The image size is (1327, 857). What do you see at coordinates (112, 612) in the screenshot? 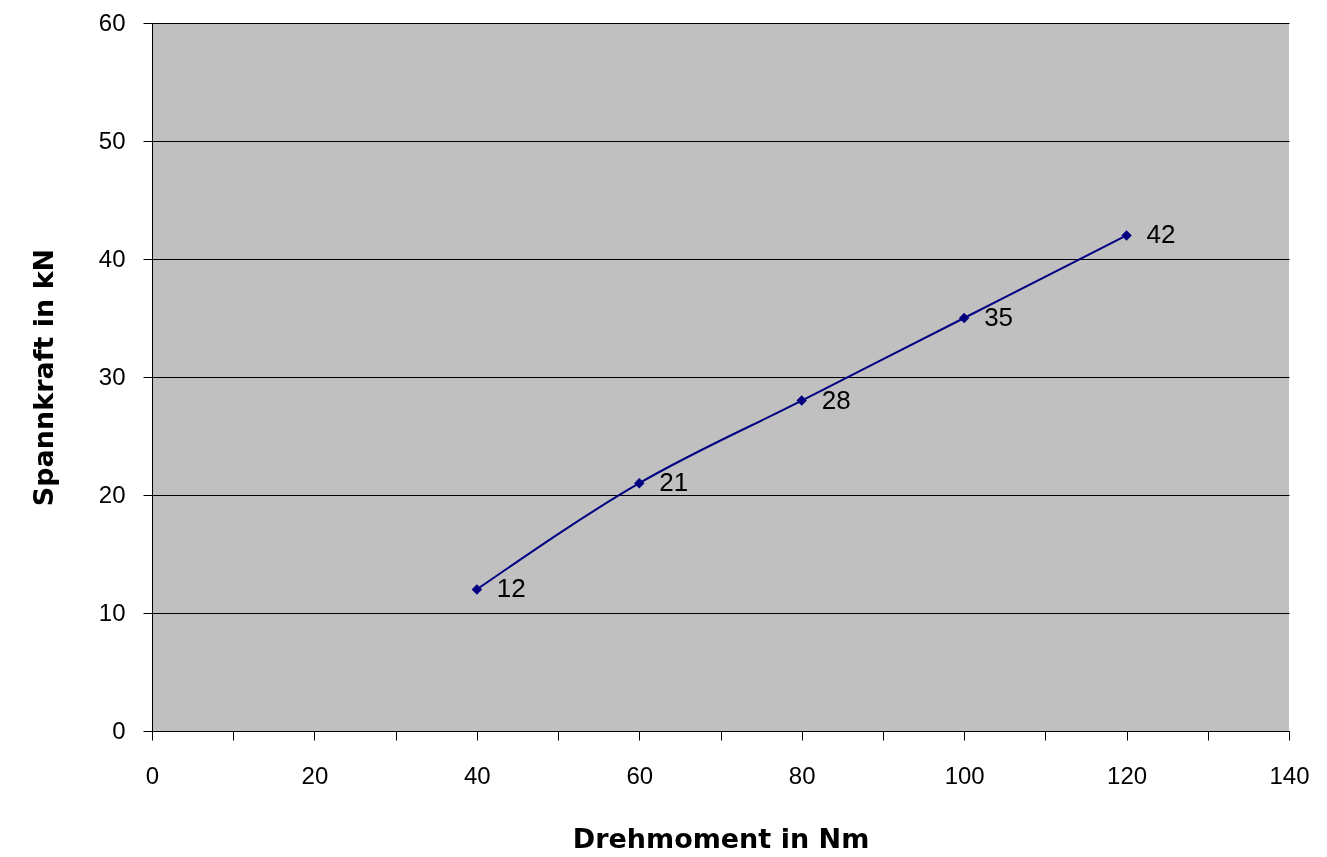
I see `y-tick-label: 10` at bounding box center [112, 612].